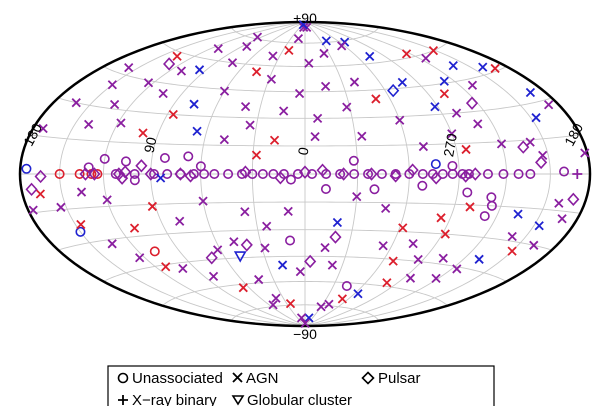  I want to click on xray-binary-marker, so click(577, 174).